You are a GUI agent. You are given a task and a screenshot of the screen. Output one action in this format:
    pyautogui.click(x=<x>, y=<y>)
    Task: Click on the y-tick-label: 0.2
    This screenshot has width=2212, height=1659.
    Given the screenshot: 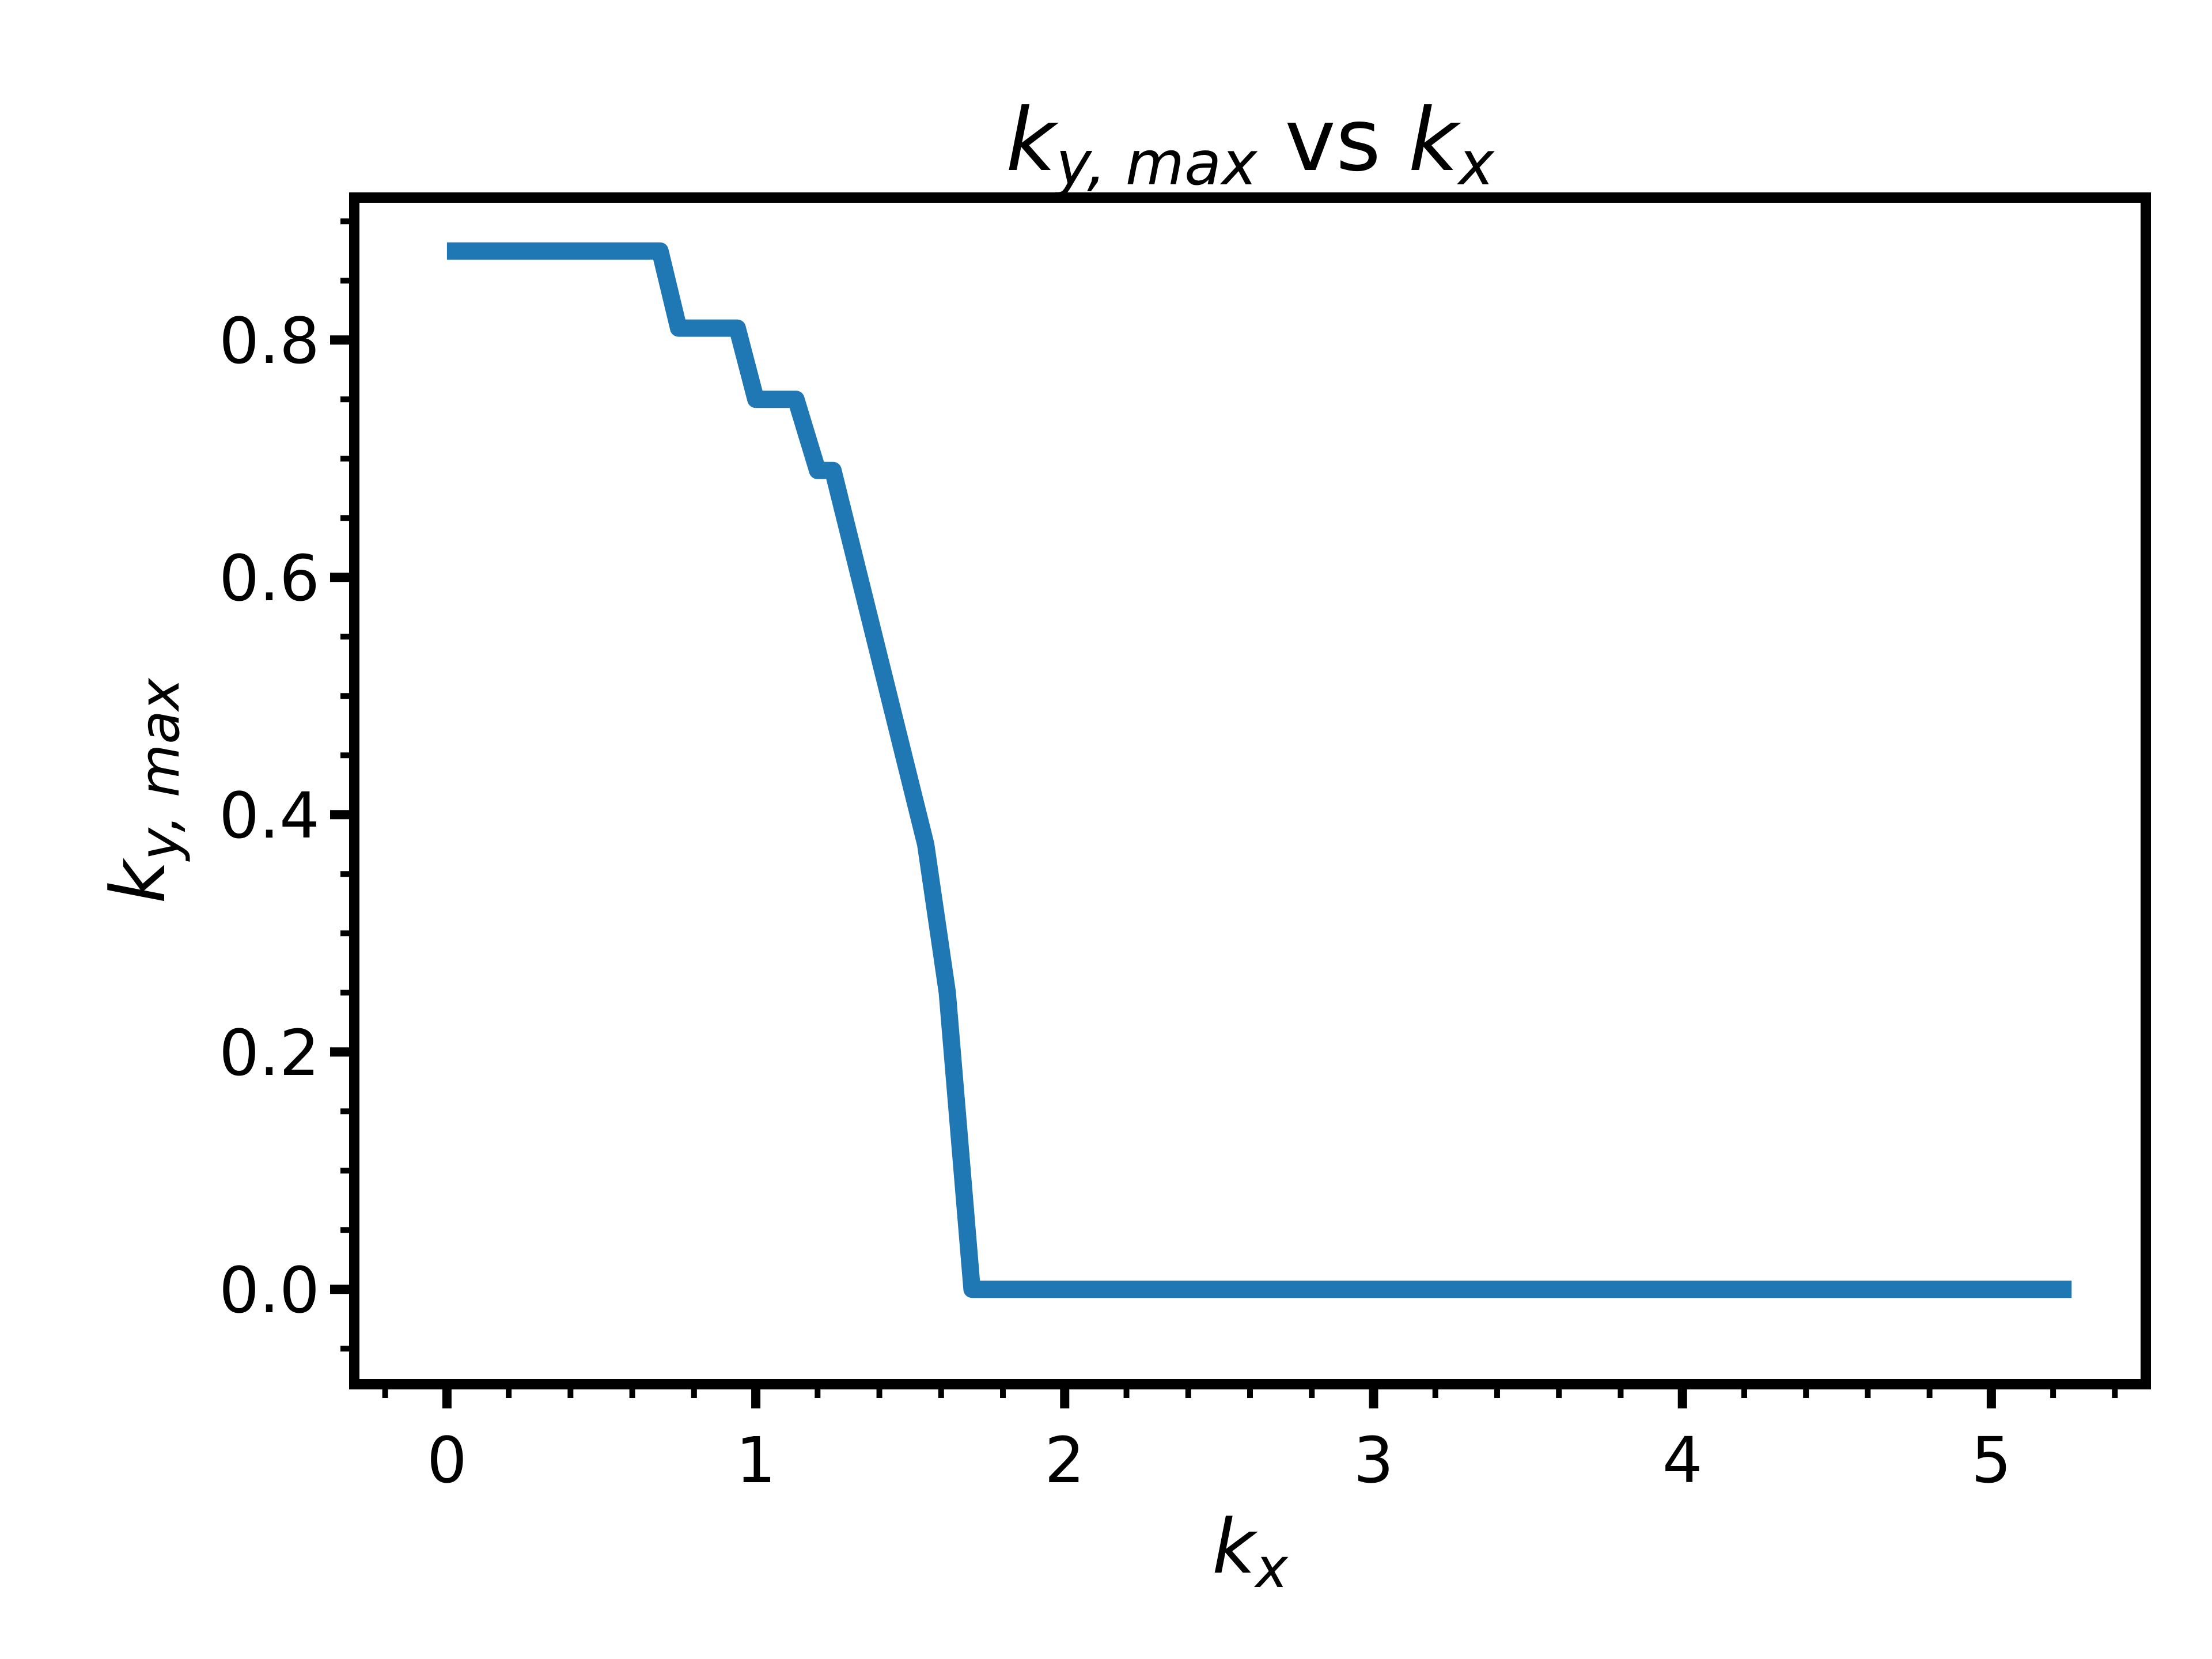 What is the action you would take?
    pyautogui.click(x=269, y=1053)
    